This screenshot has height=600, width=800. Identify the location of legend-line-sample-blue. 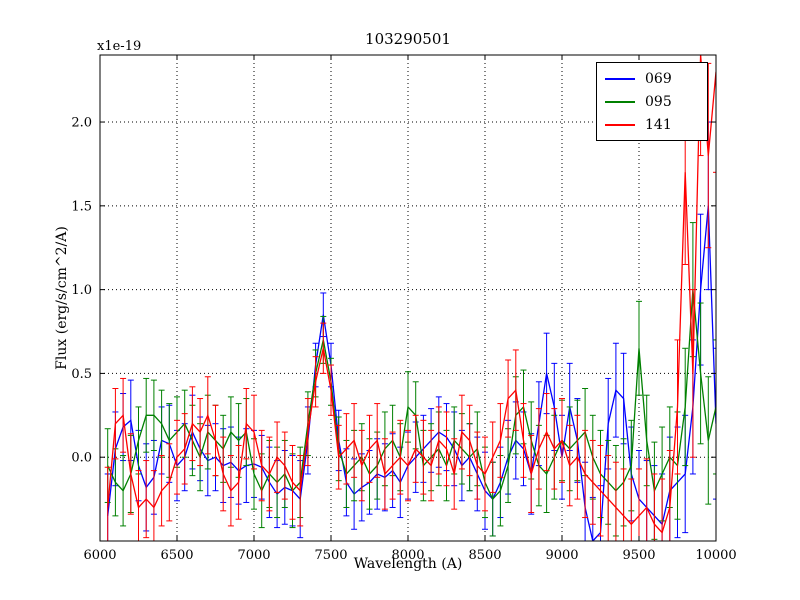
(620, 78).